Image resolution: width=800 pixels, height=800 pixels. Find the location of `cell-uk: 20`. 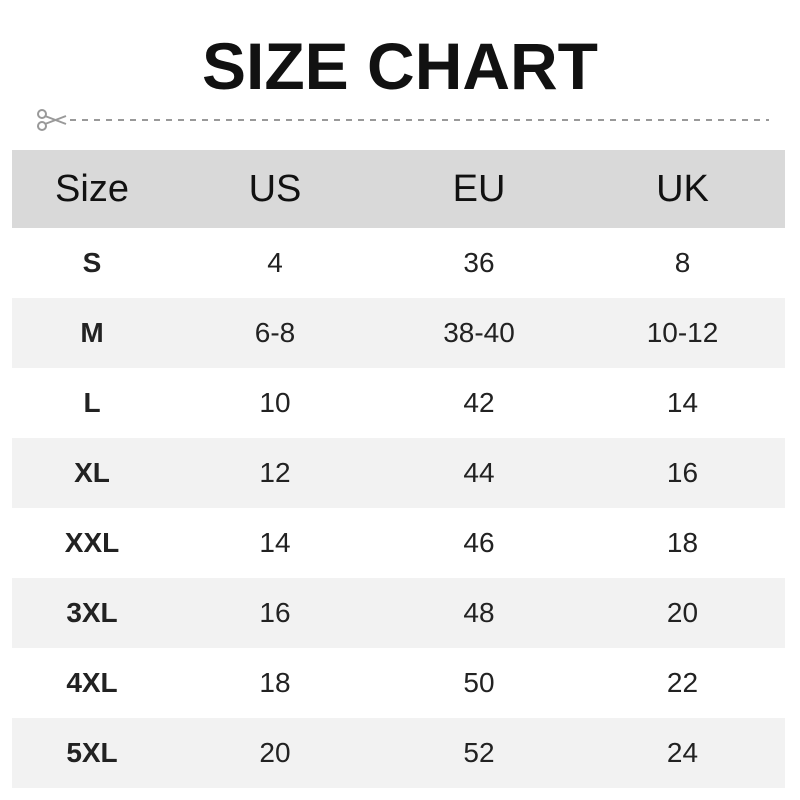

cell-uk: 20 is located at coordinates (682, 612).